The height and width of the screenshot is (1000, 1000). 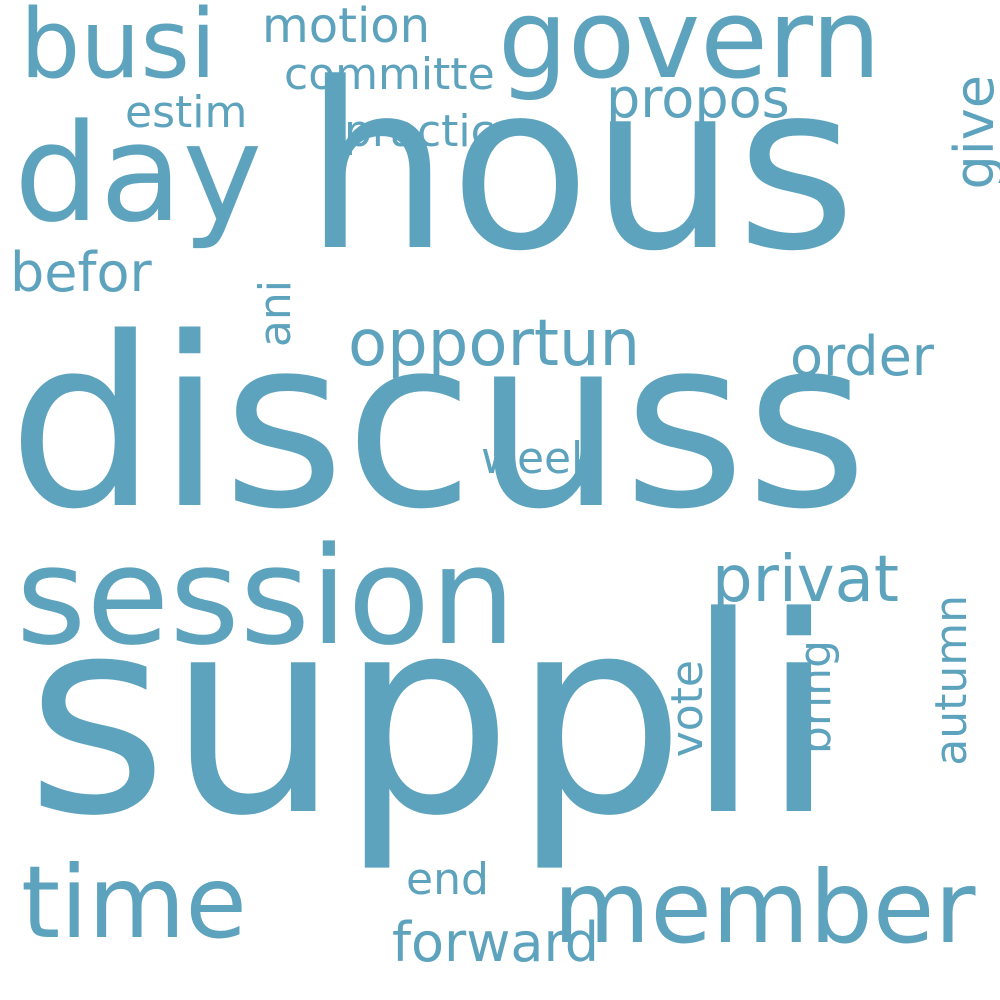 What do you see at coordinates (689, 51) in the screenshot?
I see `word-govern: govern` at bounding box center [689, 51].